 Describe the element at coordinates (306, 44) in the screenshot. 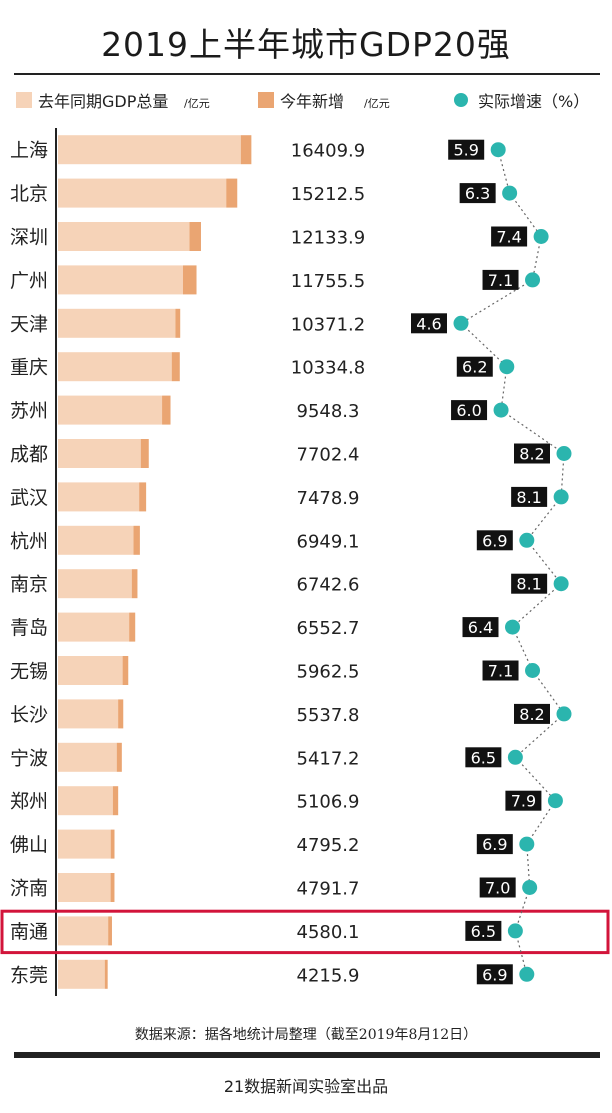

I see `chart-title: 2019上半年城市GDP20强` at that location.